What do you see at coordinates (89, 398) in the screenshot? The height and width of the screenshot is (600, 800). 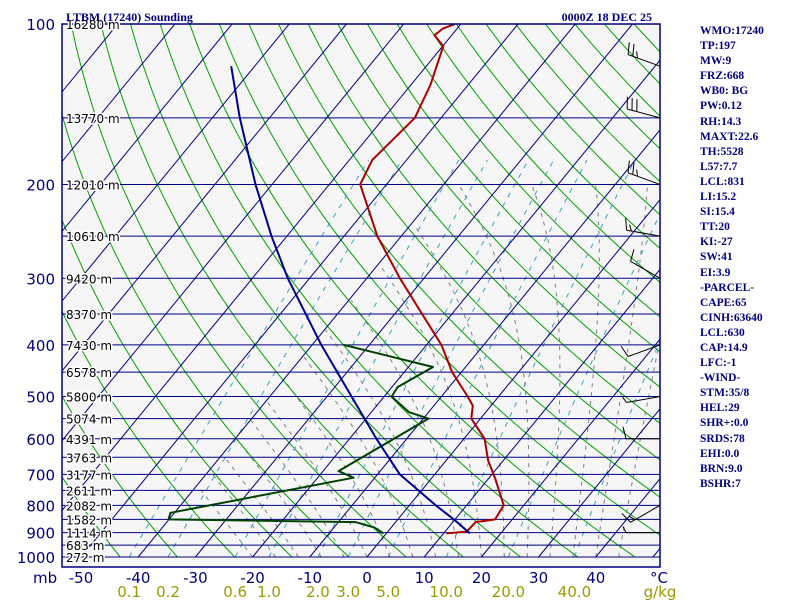 I see `height-label: 5800 m` at bounding box center [89, 398].